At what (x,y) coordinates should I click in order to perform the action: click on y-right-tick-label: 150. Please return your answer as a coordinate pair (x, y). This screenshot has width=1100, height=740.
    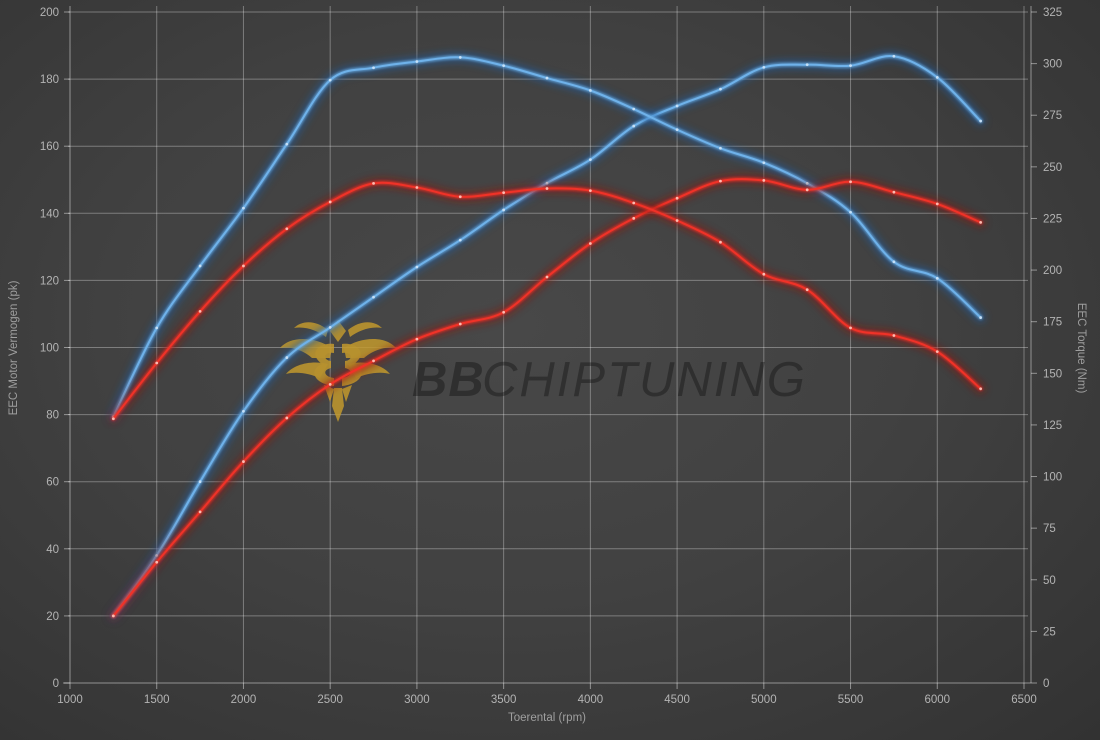
    Looking at the image, I should click on (1052, 374).